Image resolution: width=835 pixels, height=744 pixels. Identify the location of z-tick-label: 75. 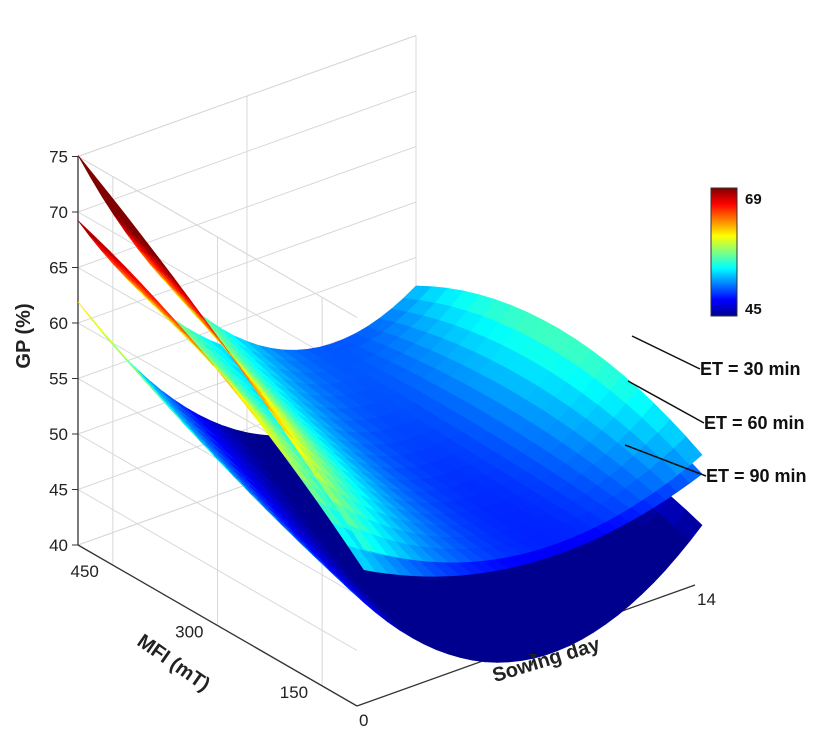
(58, 157).